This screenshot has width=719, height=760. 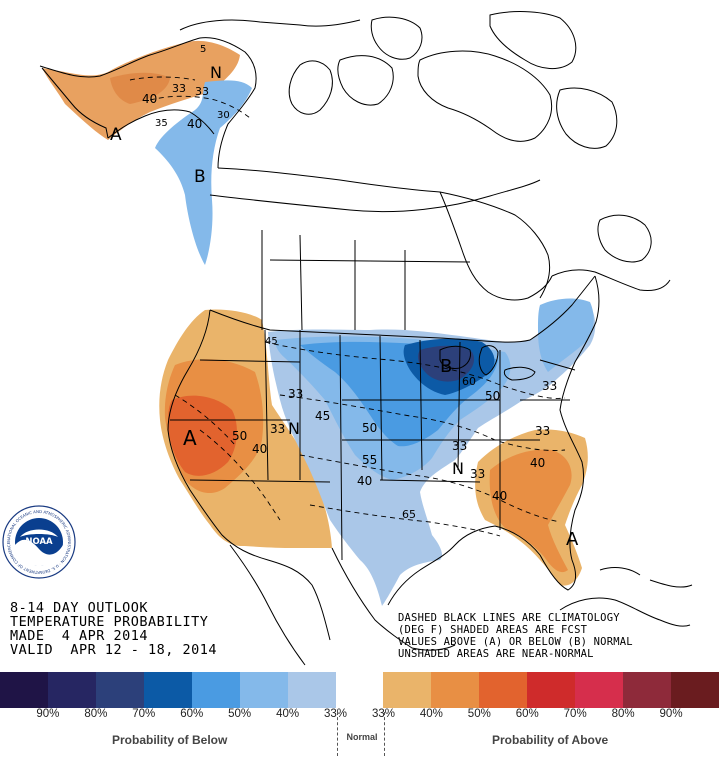 What do you see at coordinates (550, 740) in the screenshot?
I see `legend-above-caption: Probability of Above` at bounding box center [550, 740].